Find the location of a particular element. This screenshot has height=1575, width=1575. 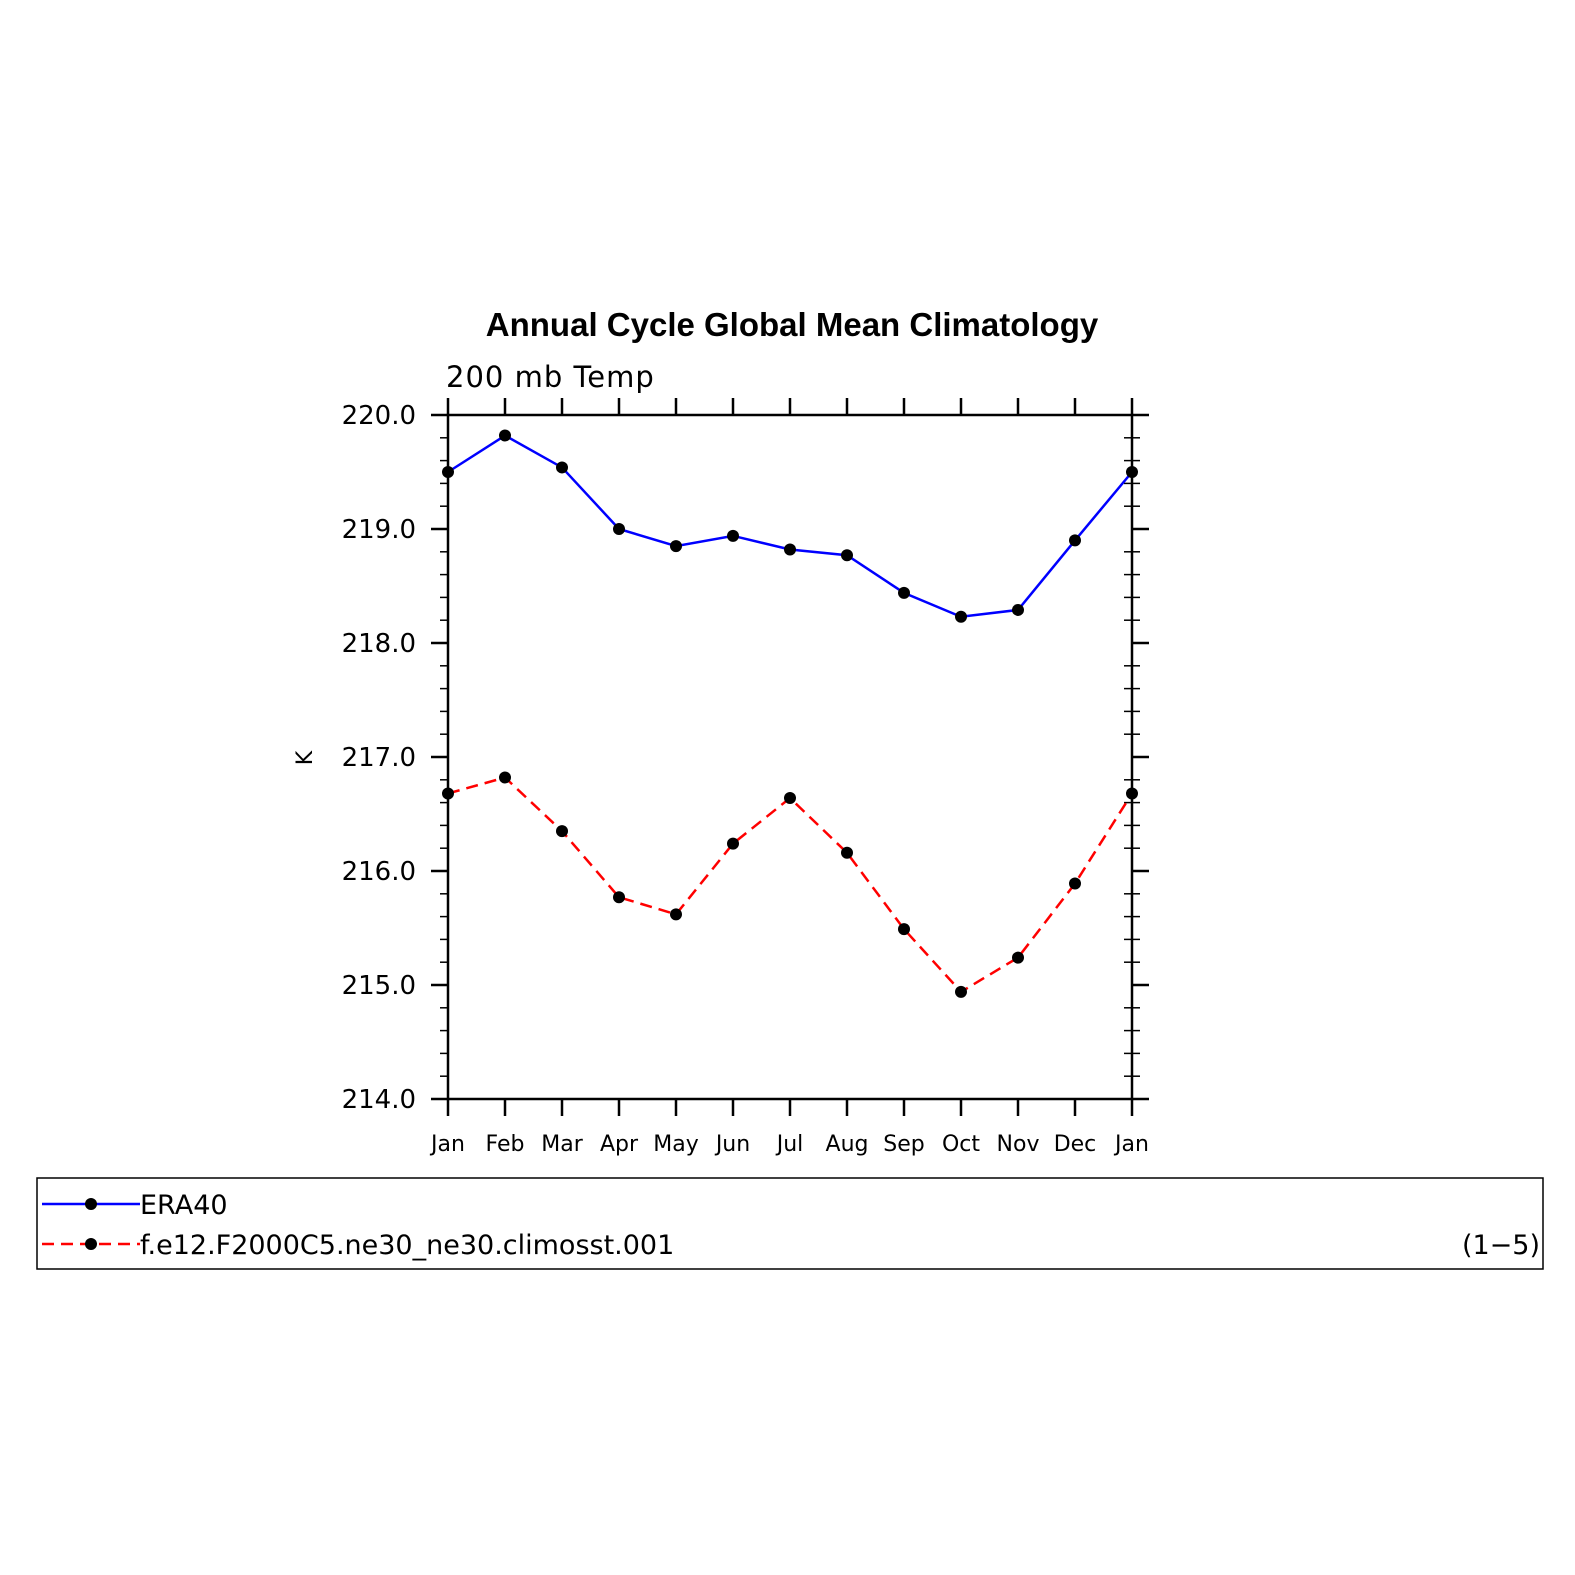

legend-label-1: ERA40 is located at coordinates (184, 1205).